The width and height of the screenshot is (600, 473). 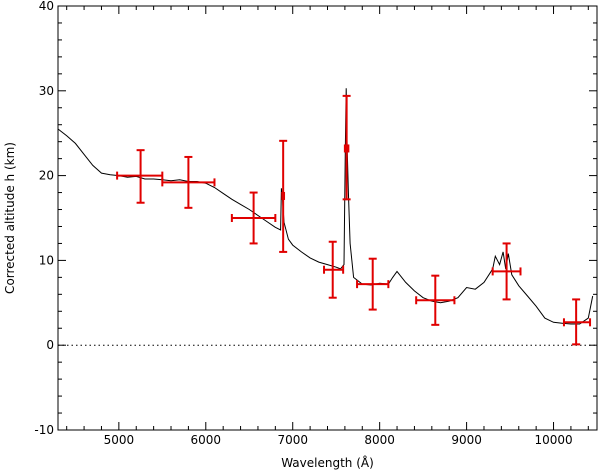 What do you see at coordinates (553, 440) in the screenshot?
I see `x-tick-label: 10000` at bounding box center [553, 440].